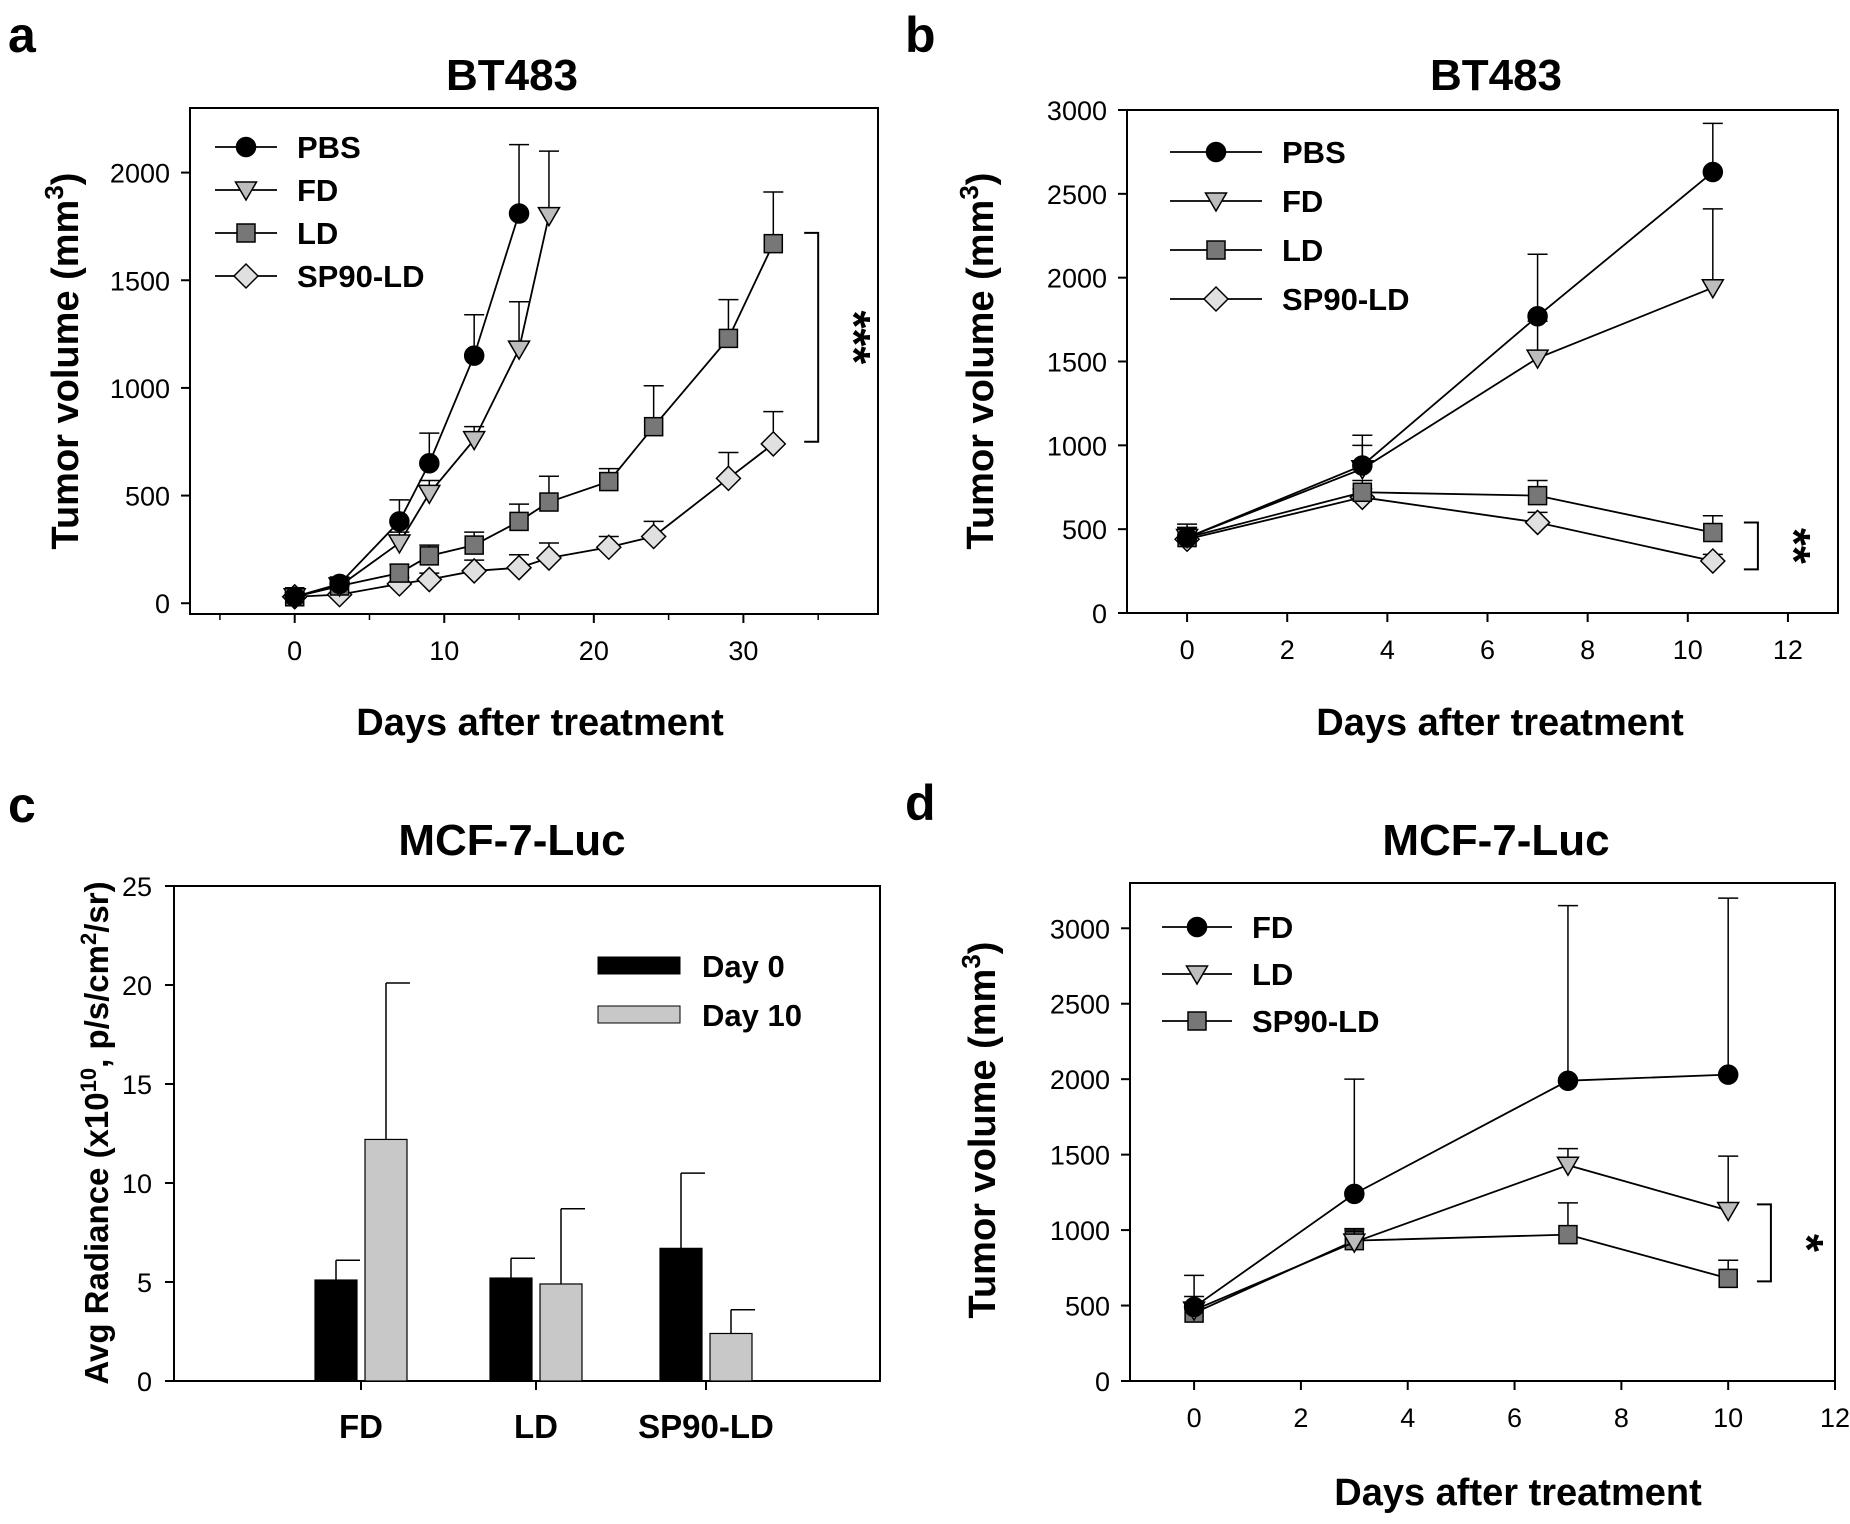 This screenshot has width=1850, height=1524. What do you see at coordinates (752, 1015) in the screenshot?
I see `legend-label: Day 10` at bounding box center [752, 1015].